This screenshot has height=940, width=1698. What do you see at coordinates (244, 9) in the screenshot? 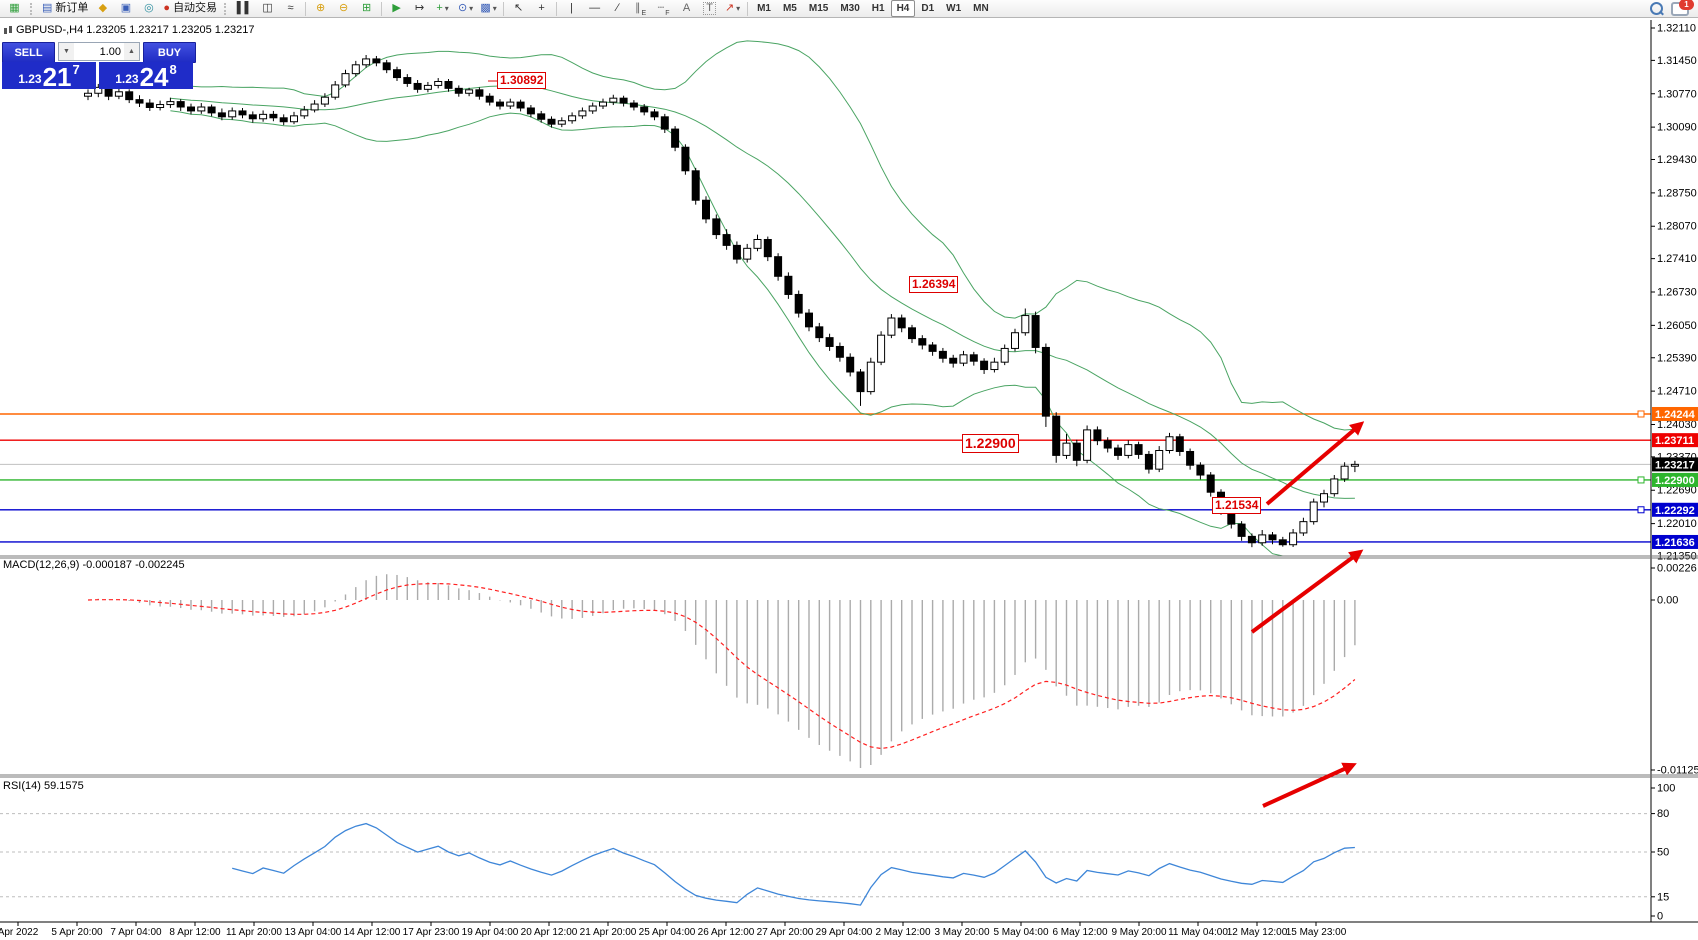
I see `bar-chart-mode-button: ▌▌` at bounding box center [244, 9].